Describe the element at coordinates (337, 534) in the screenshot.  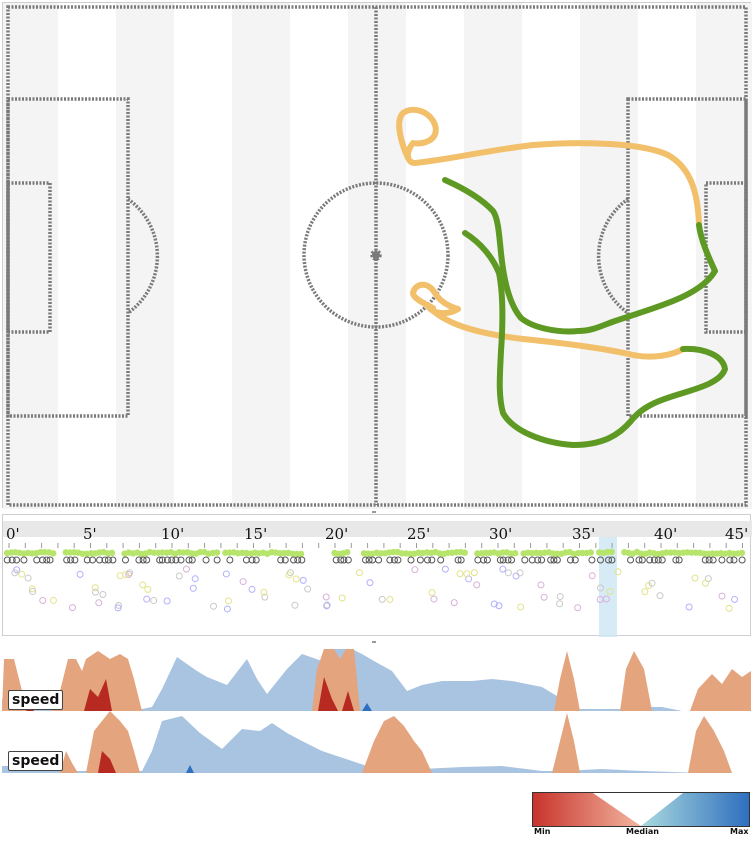
I see `tick-label-20: 20'` at that location.